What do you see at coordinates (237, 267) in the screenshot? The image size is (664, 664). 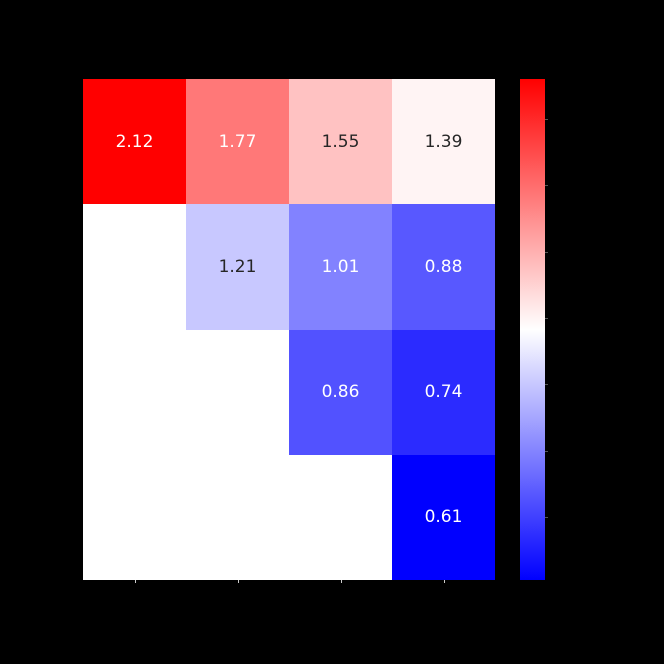 I see `heatmap-cell: 1.21` at bounding box center [237, 267].